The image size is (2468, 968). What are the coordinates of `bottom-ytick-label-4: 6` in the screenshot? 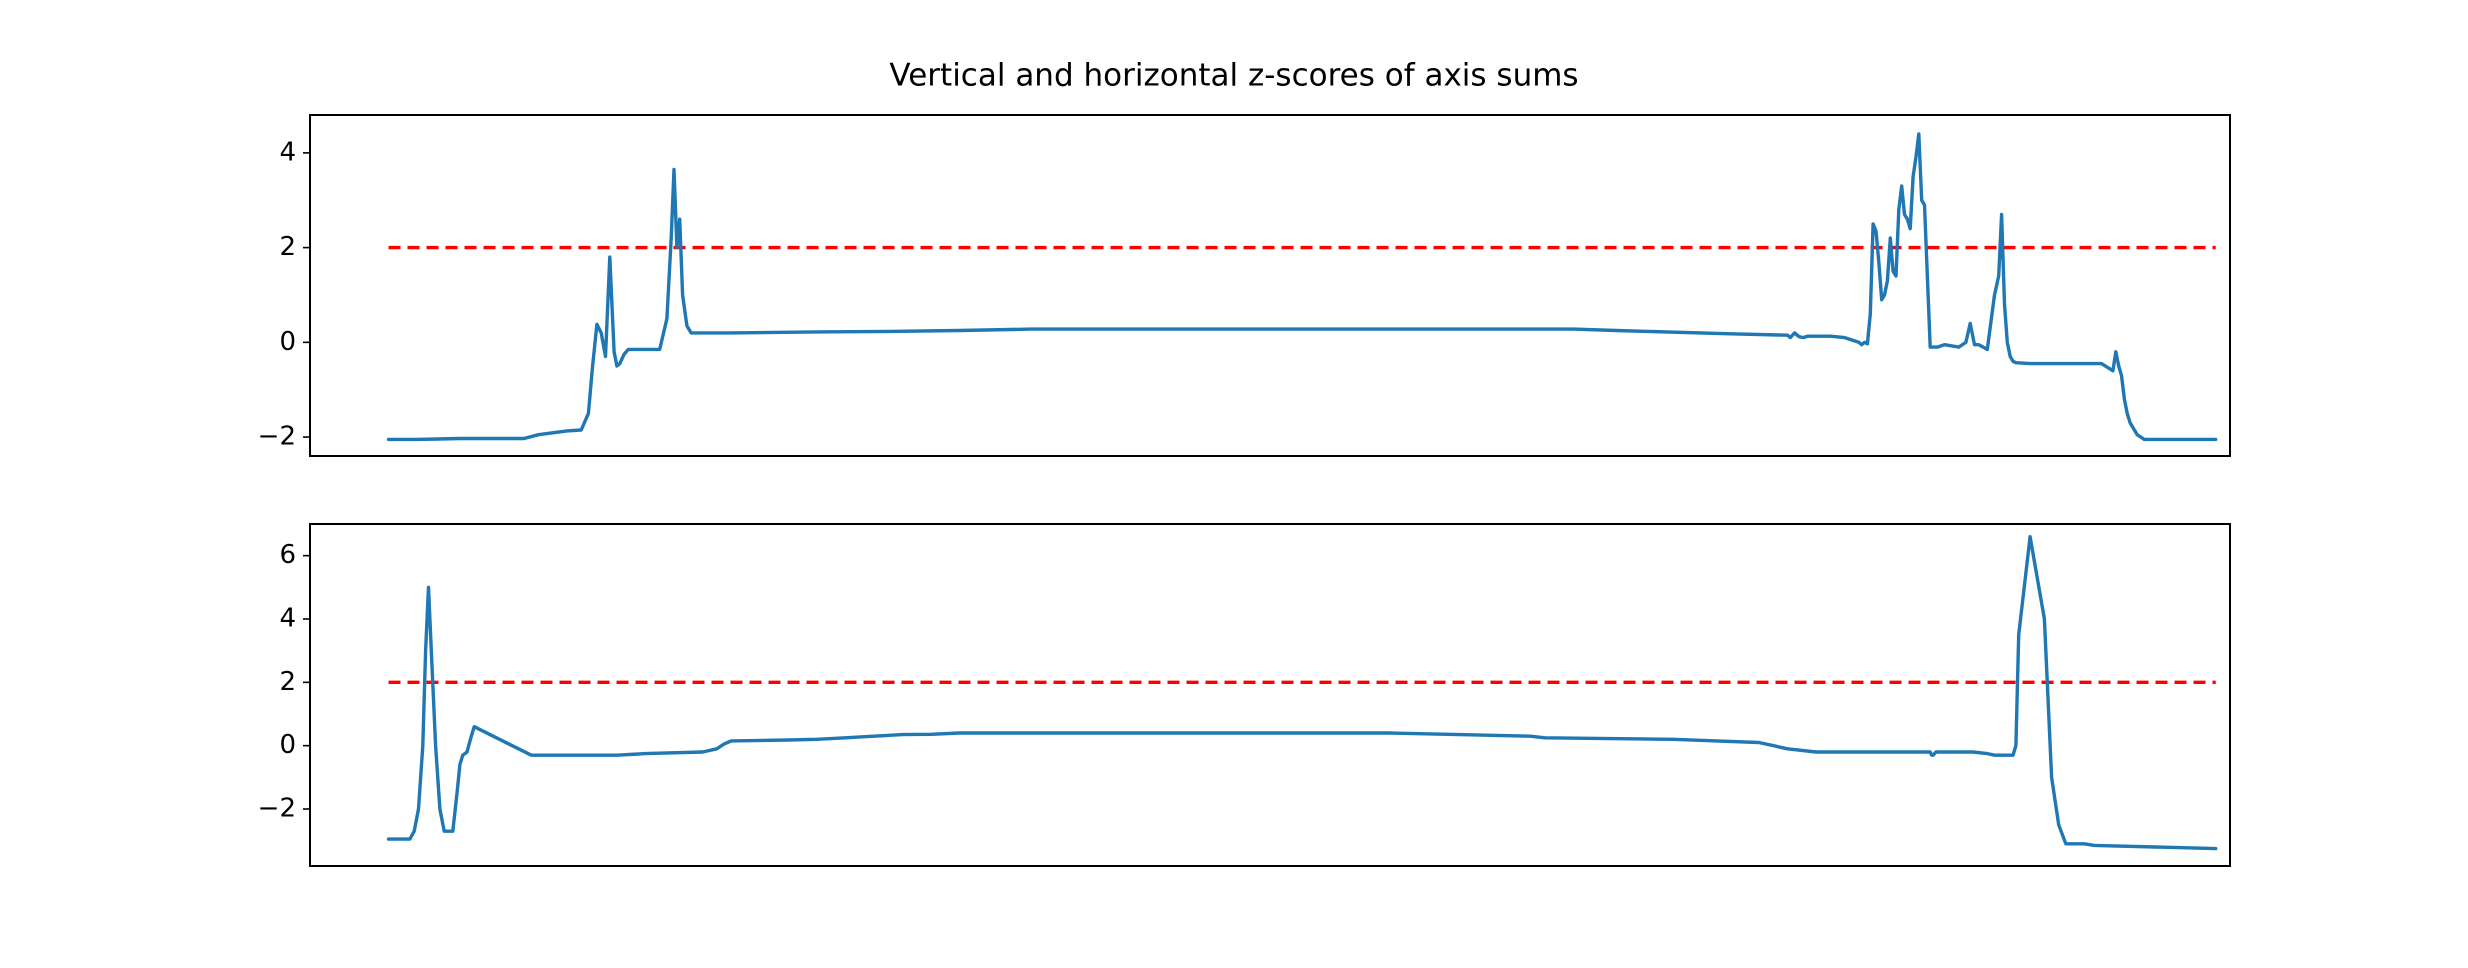 It's located at (287, 555).